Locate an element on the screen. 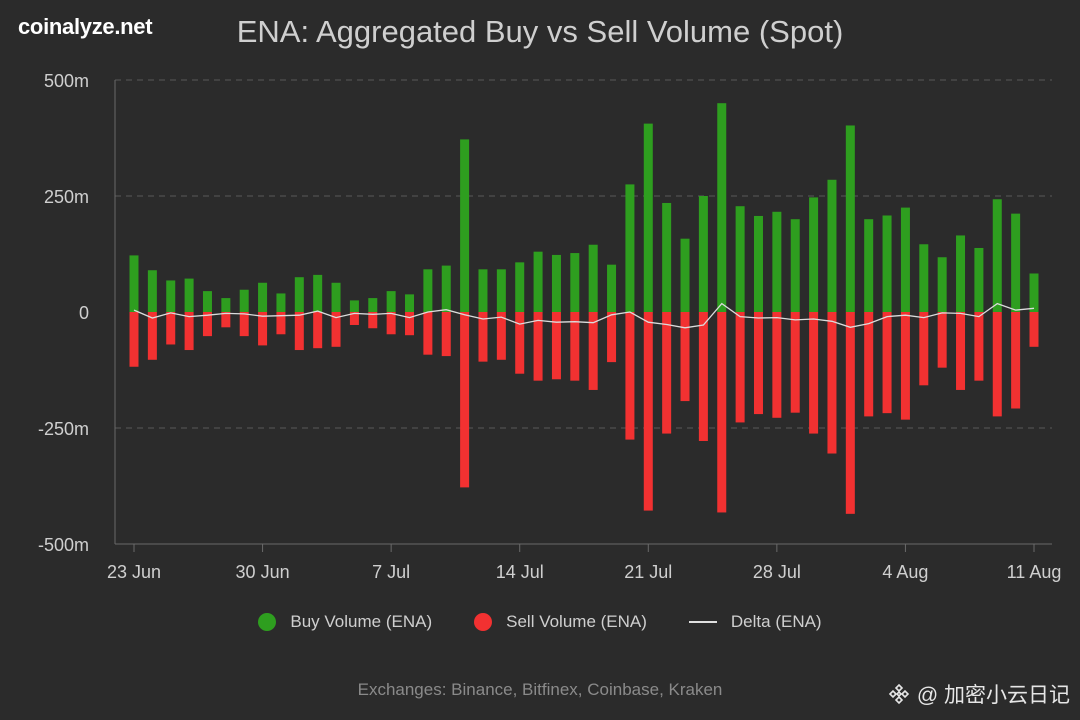  x-tick-label: 28 Jul is located at coordinates (777, 572).